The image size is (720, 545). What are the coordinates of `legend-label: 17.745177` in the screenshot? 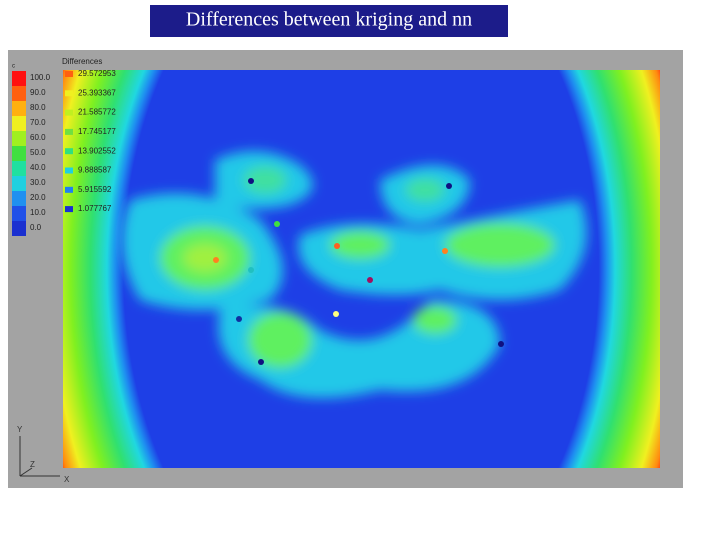 It's located at (97, 131).